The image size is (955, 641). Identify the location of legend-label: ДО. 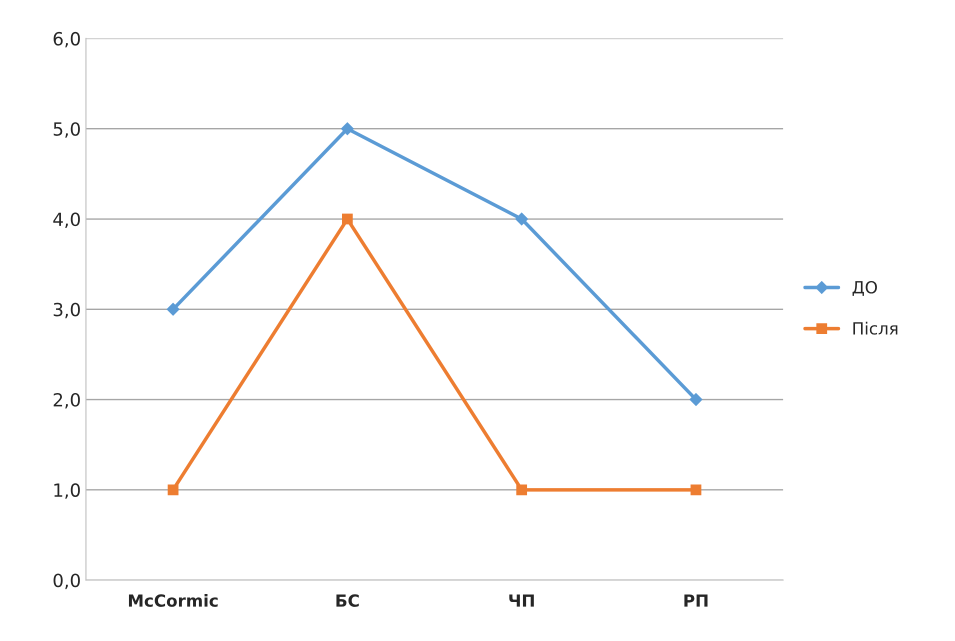
(864, 288).